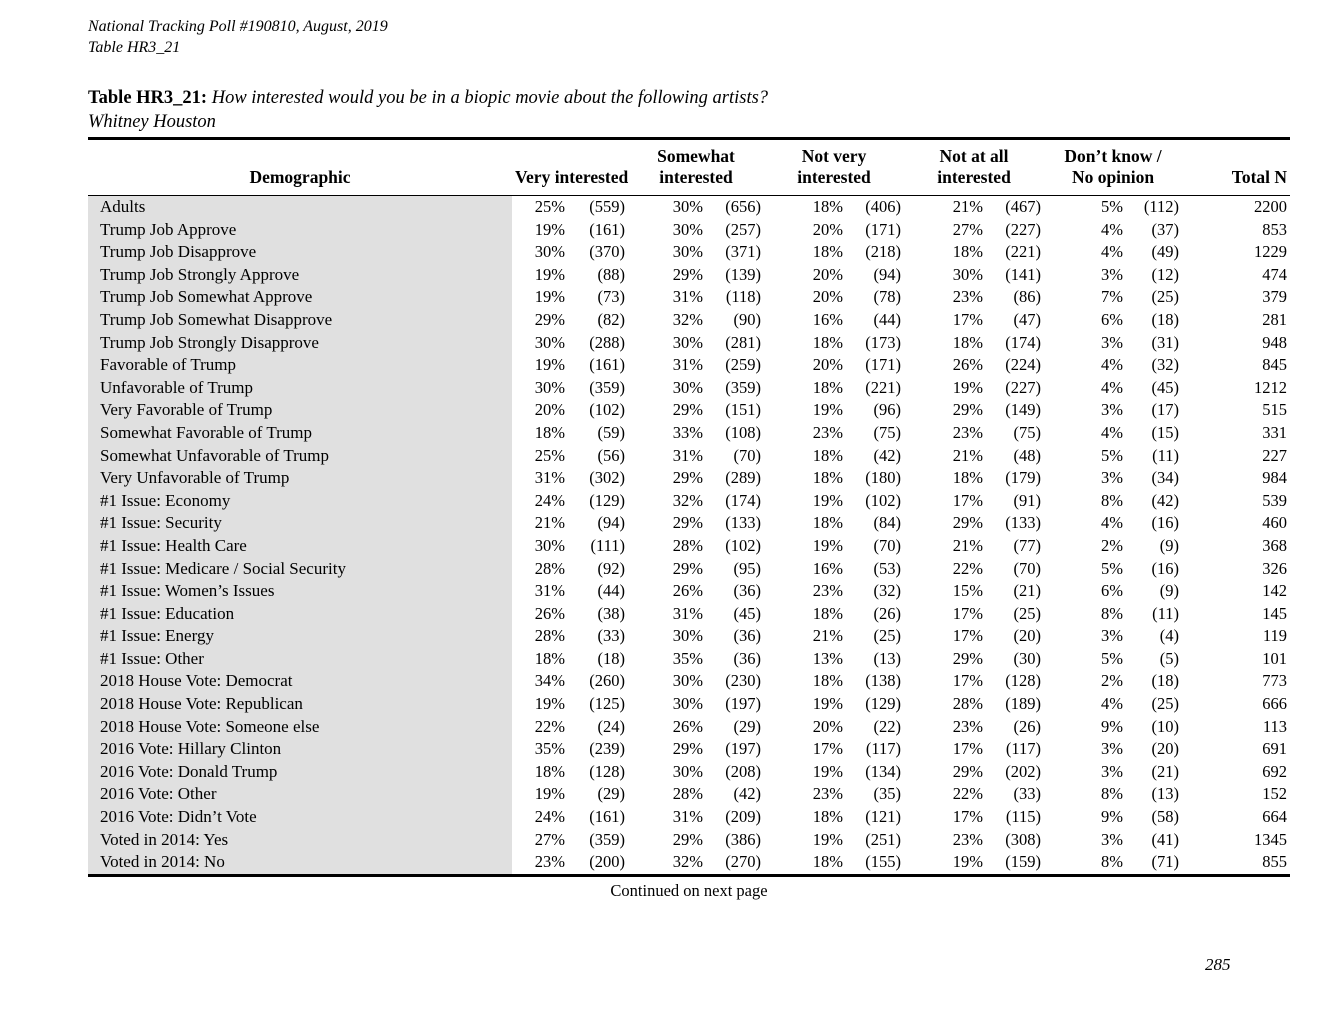  I want to click on not-very-interested-n: (13), so click(887, 658).